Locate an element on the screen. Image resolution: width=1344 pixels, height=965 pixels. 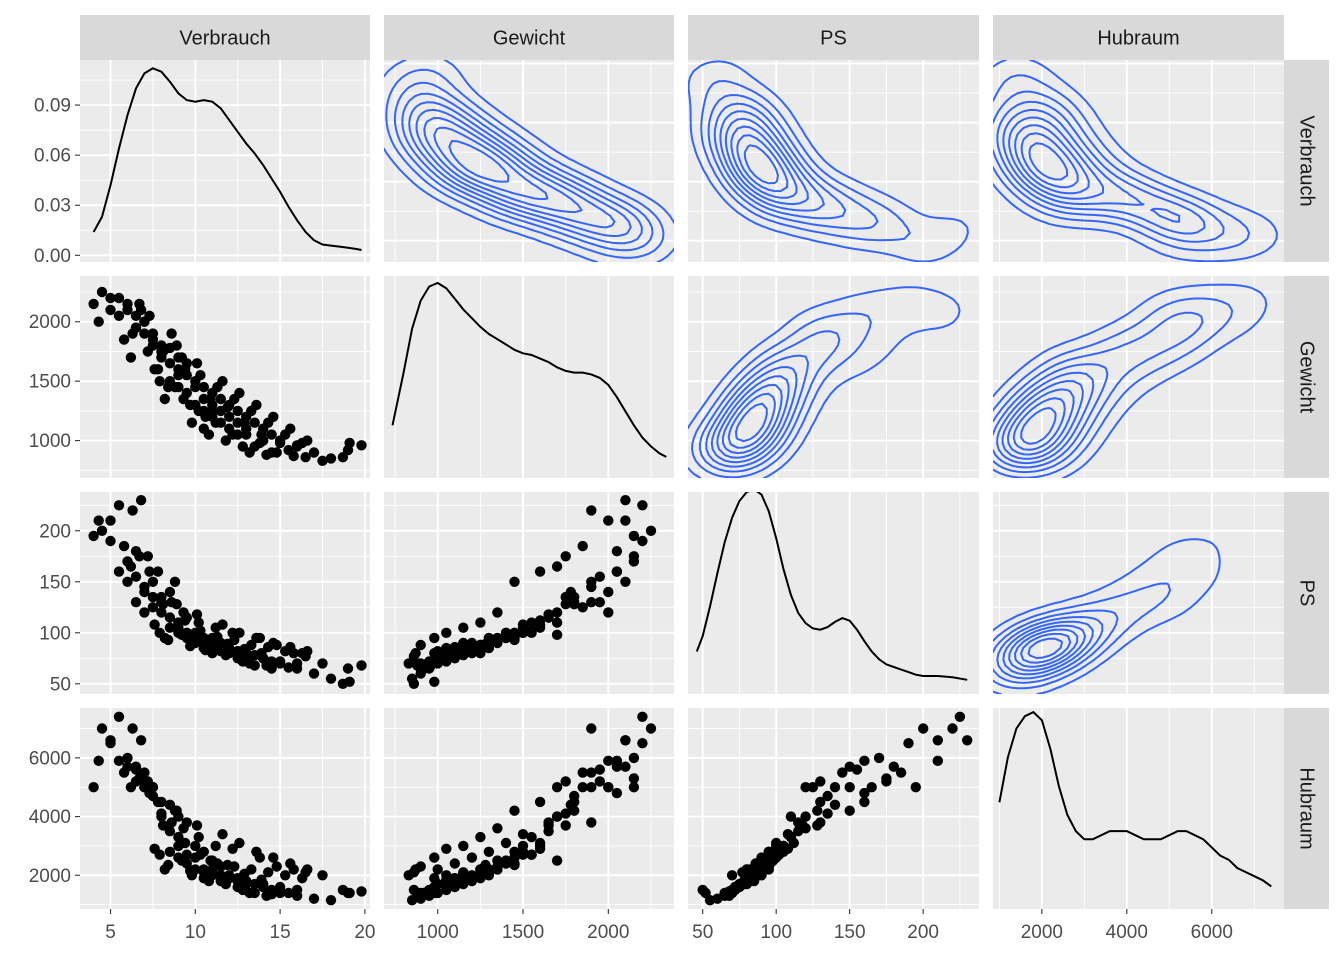
panel-gewicht-verbrauch is located at coordinates (225, 377).